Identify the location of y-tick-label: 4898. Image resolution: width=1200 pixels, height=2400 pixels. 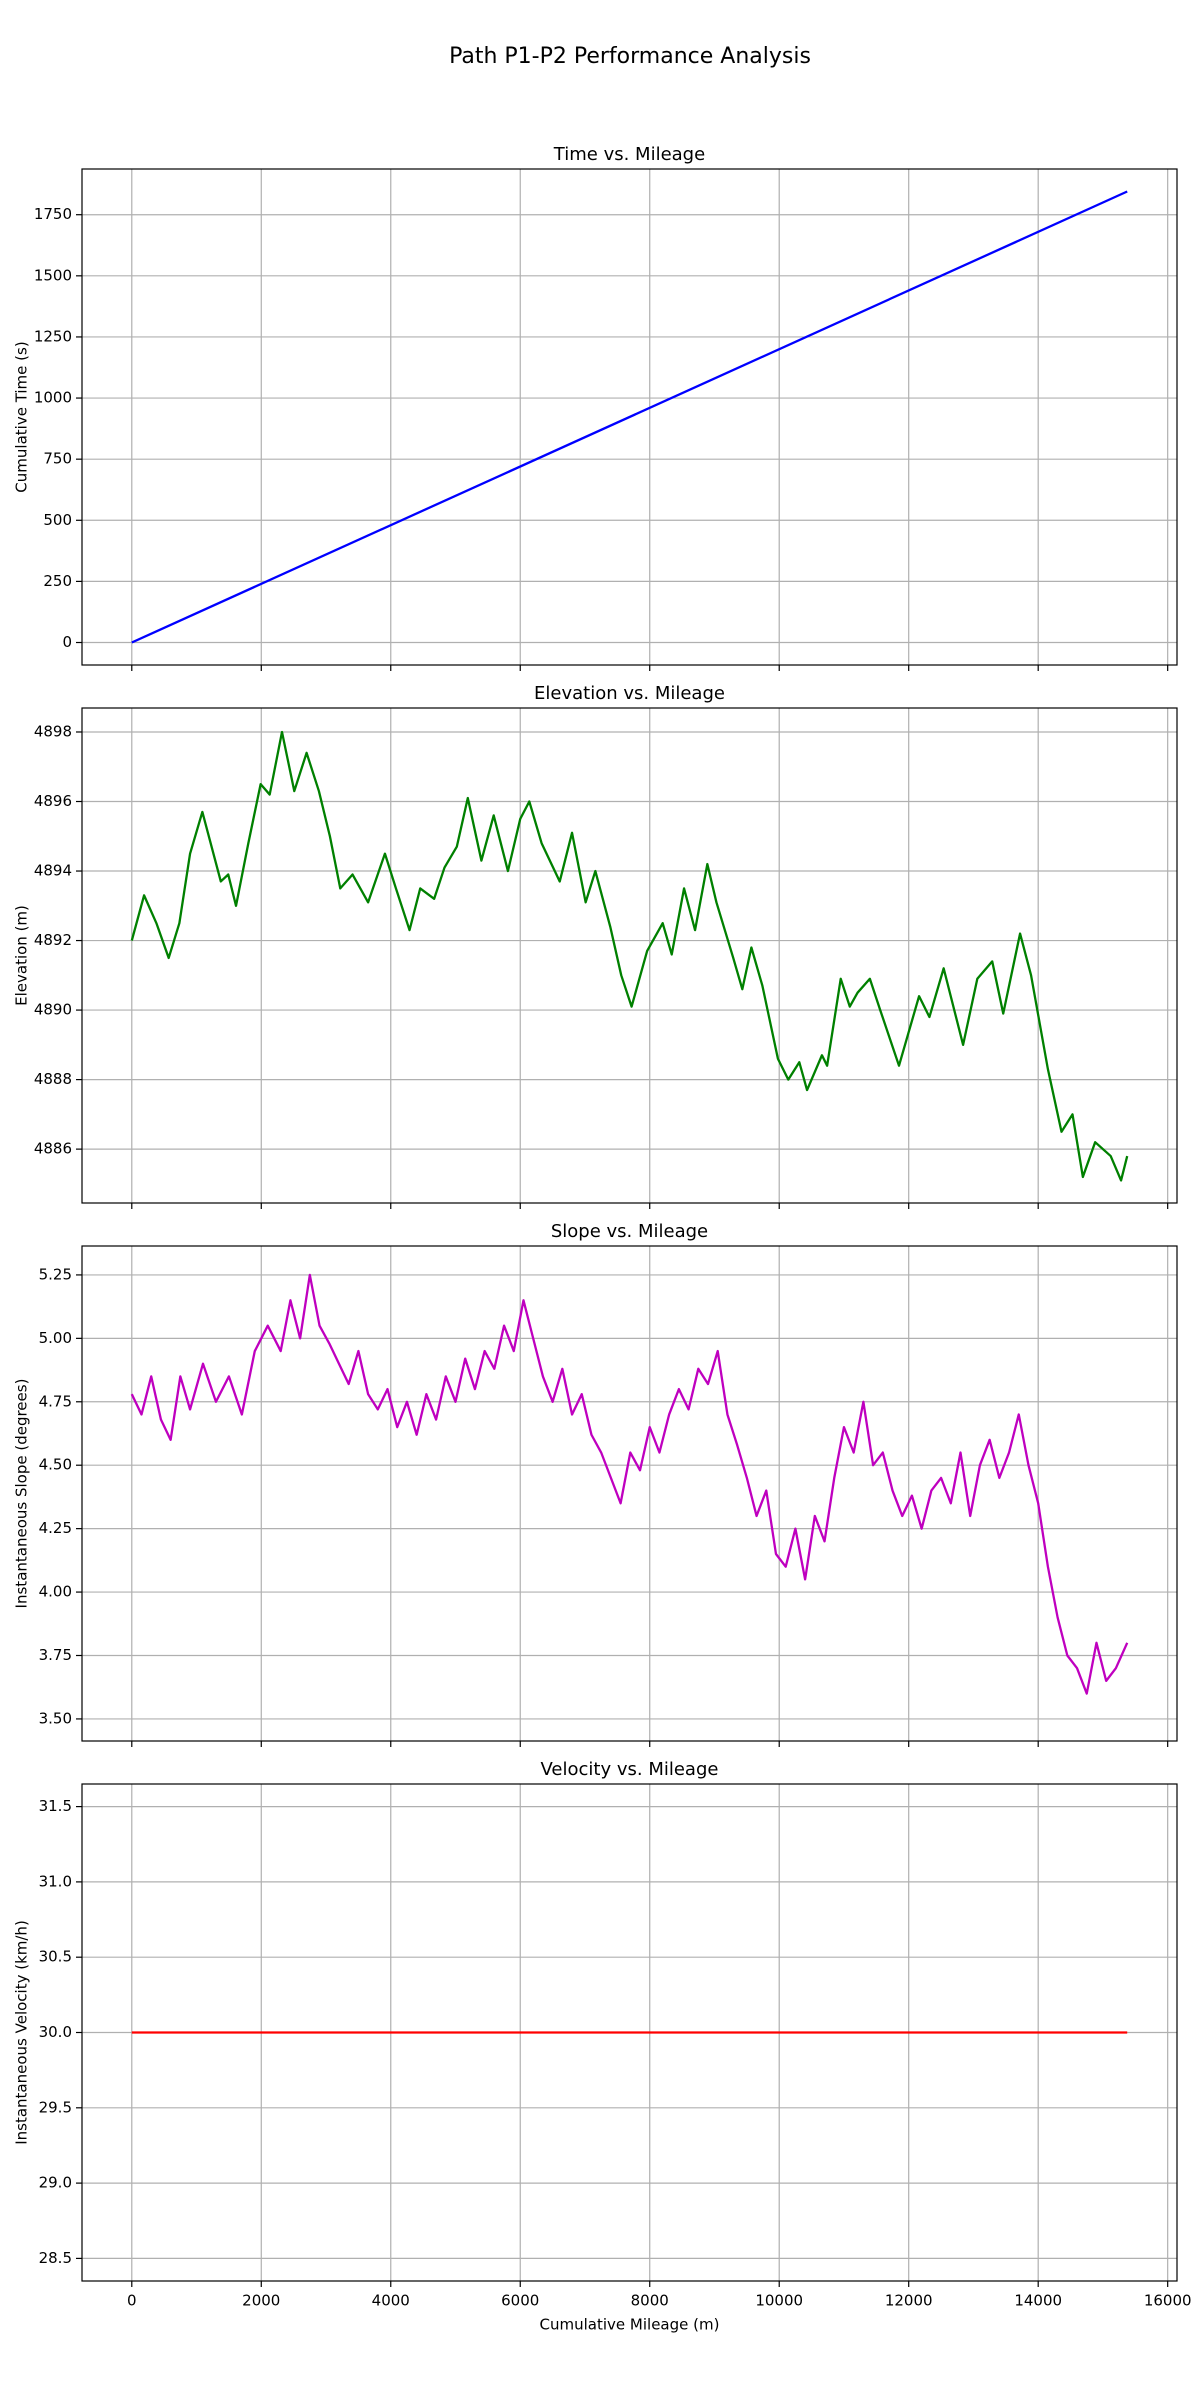
(53, 731).